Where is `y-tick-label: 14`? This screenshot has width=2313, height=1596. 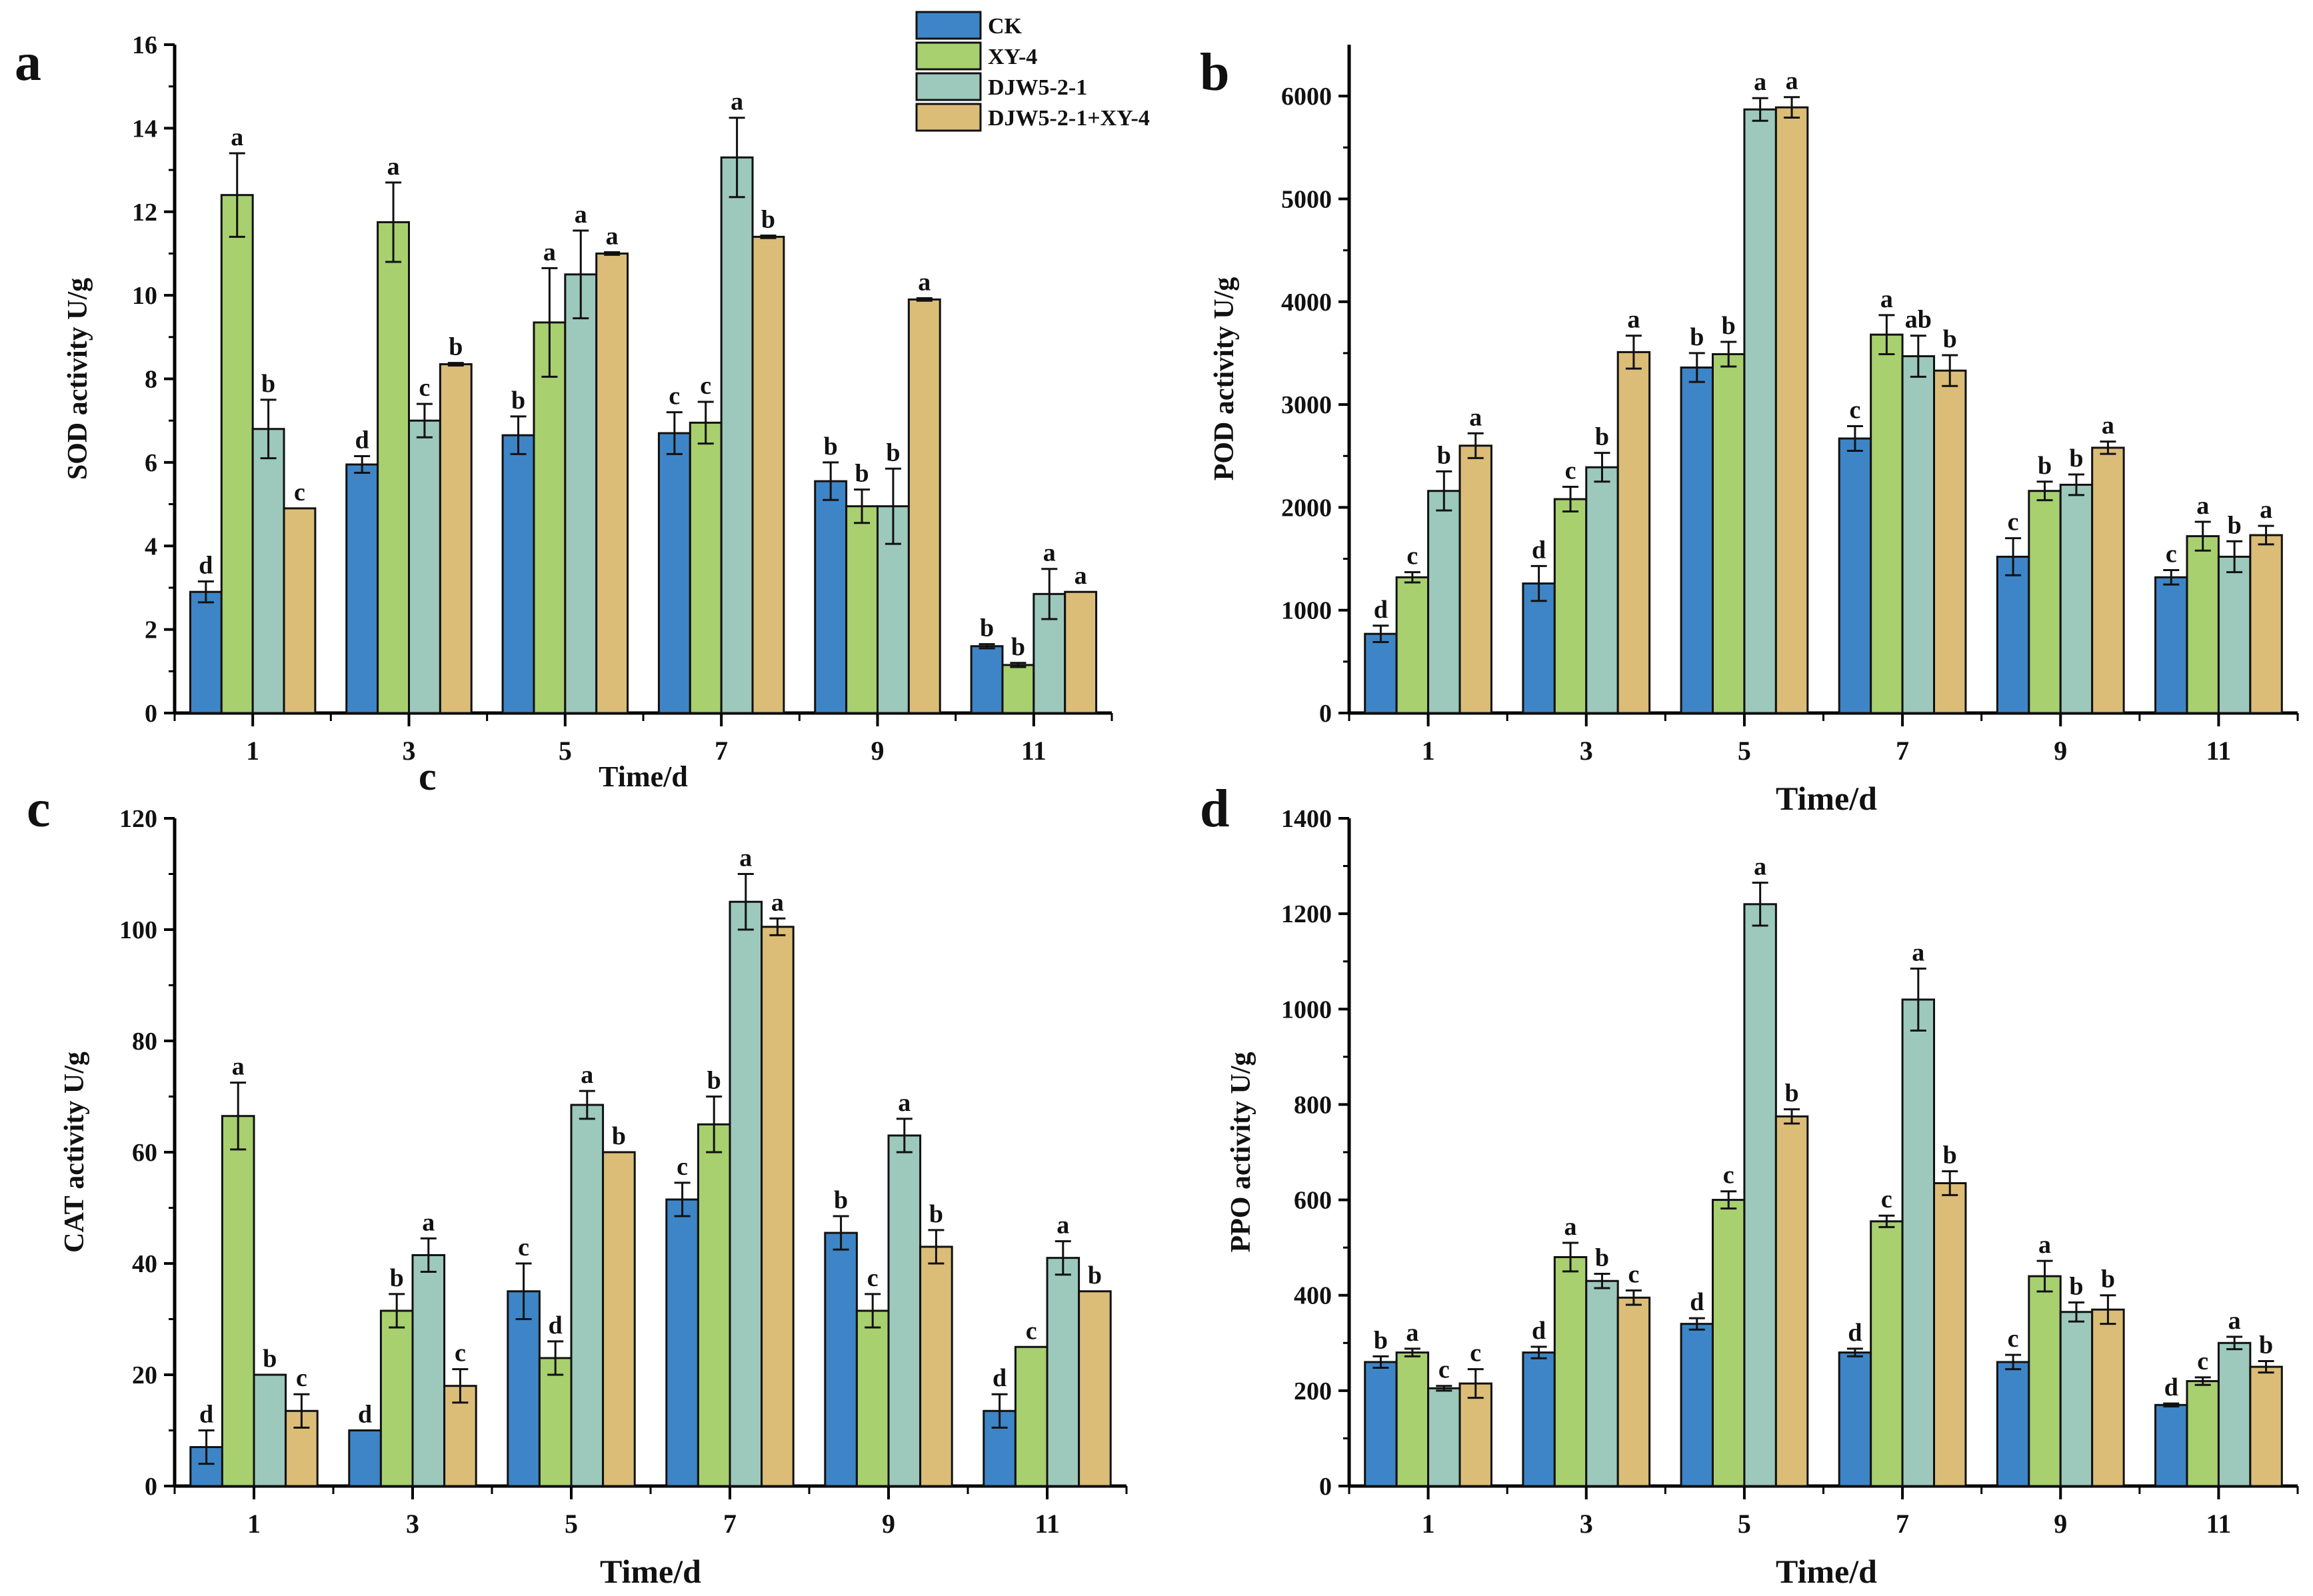
y-tick-label: 14 is located at coordinates (144, 129).